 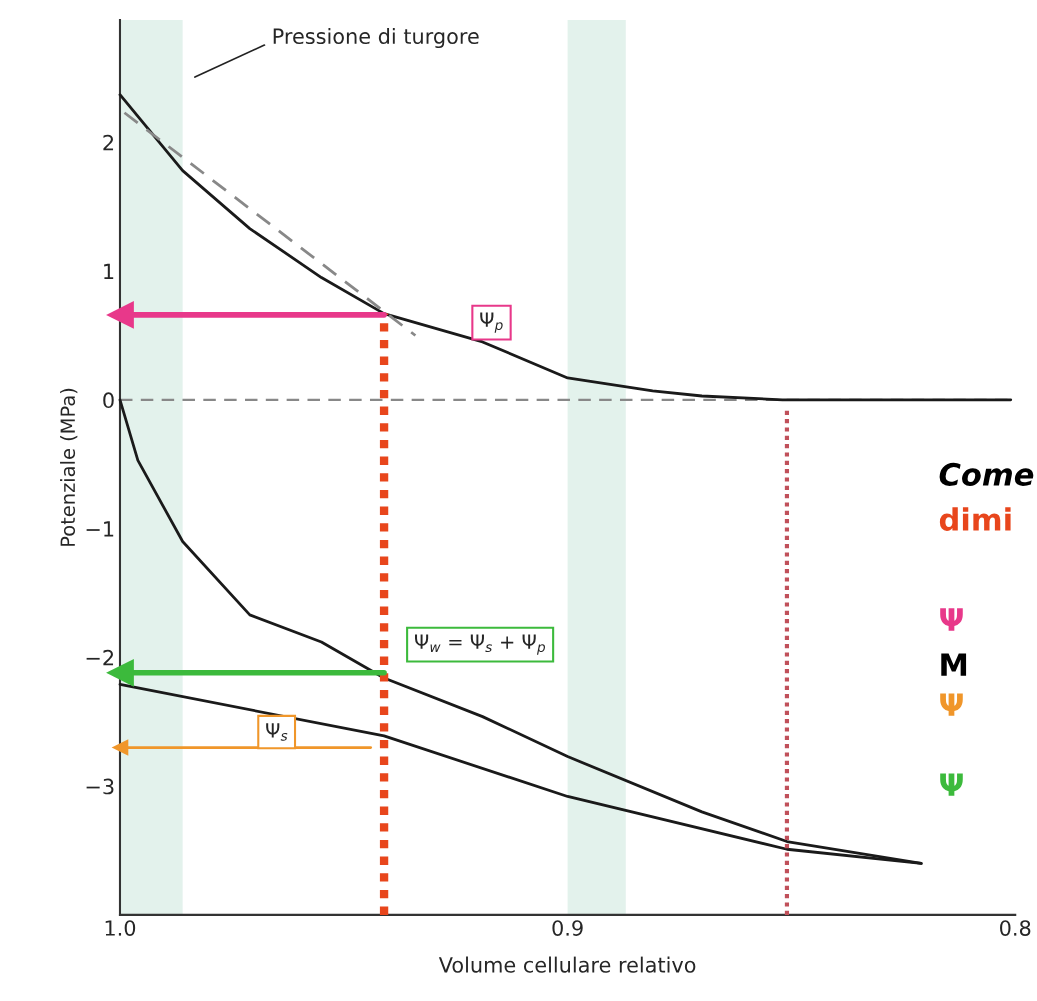 I want to click on y-tick-label: 1, so click(x=109, y=271).